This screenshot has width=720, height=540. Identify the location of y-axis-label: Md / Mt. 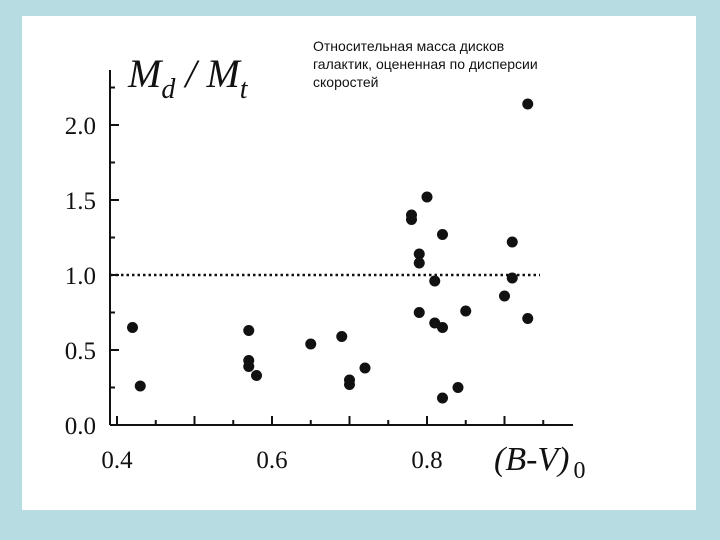
(188, 78).